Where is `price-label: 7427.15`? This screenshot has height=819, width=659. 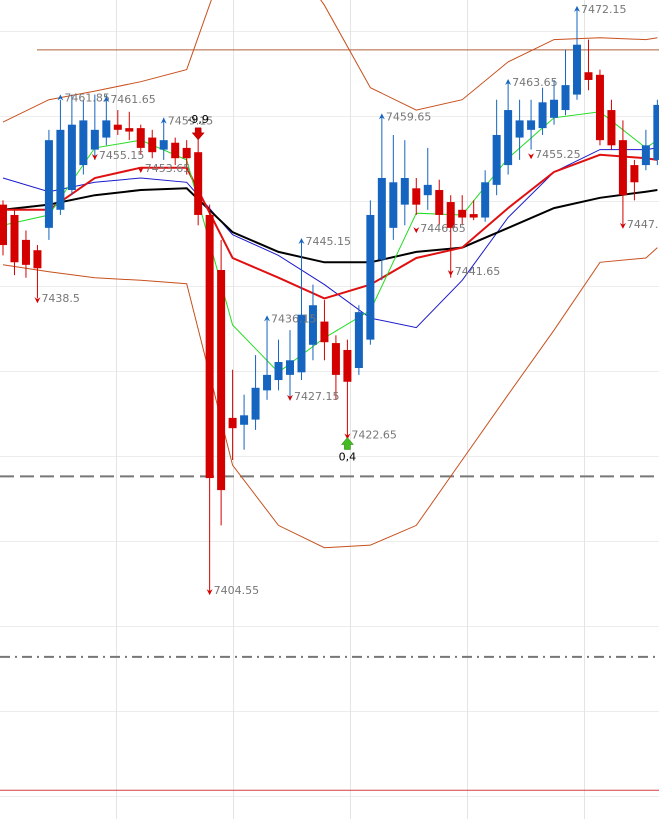
price-label: 7427.15 is located at coordinates (317, 396).